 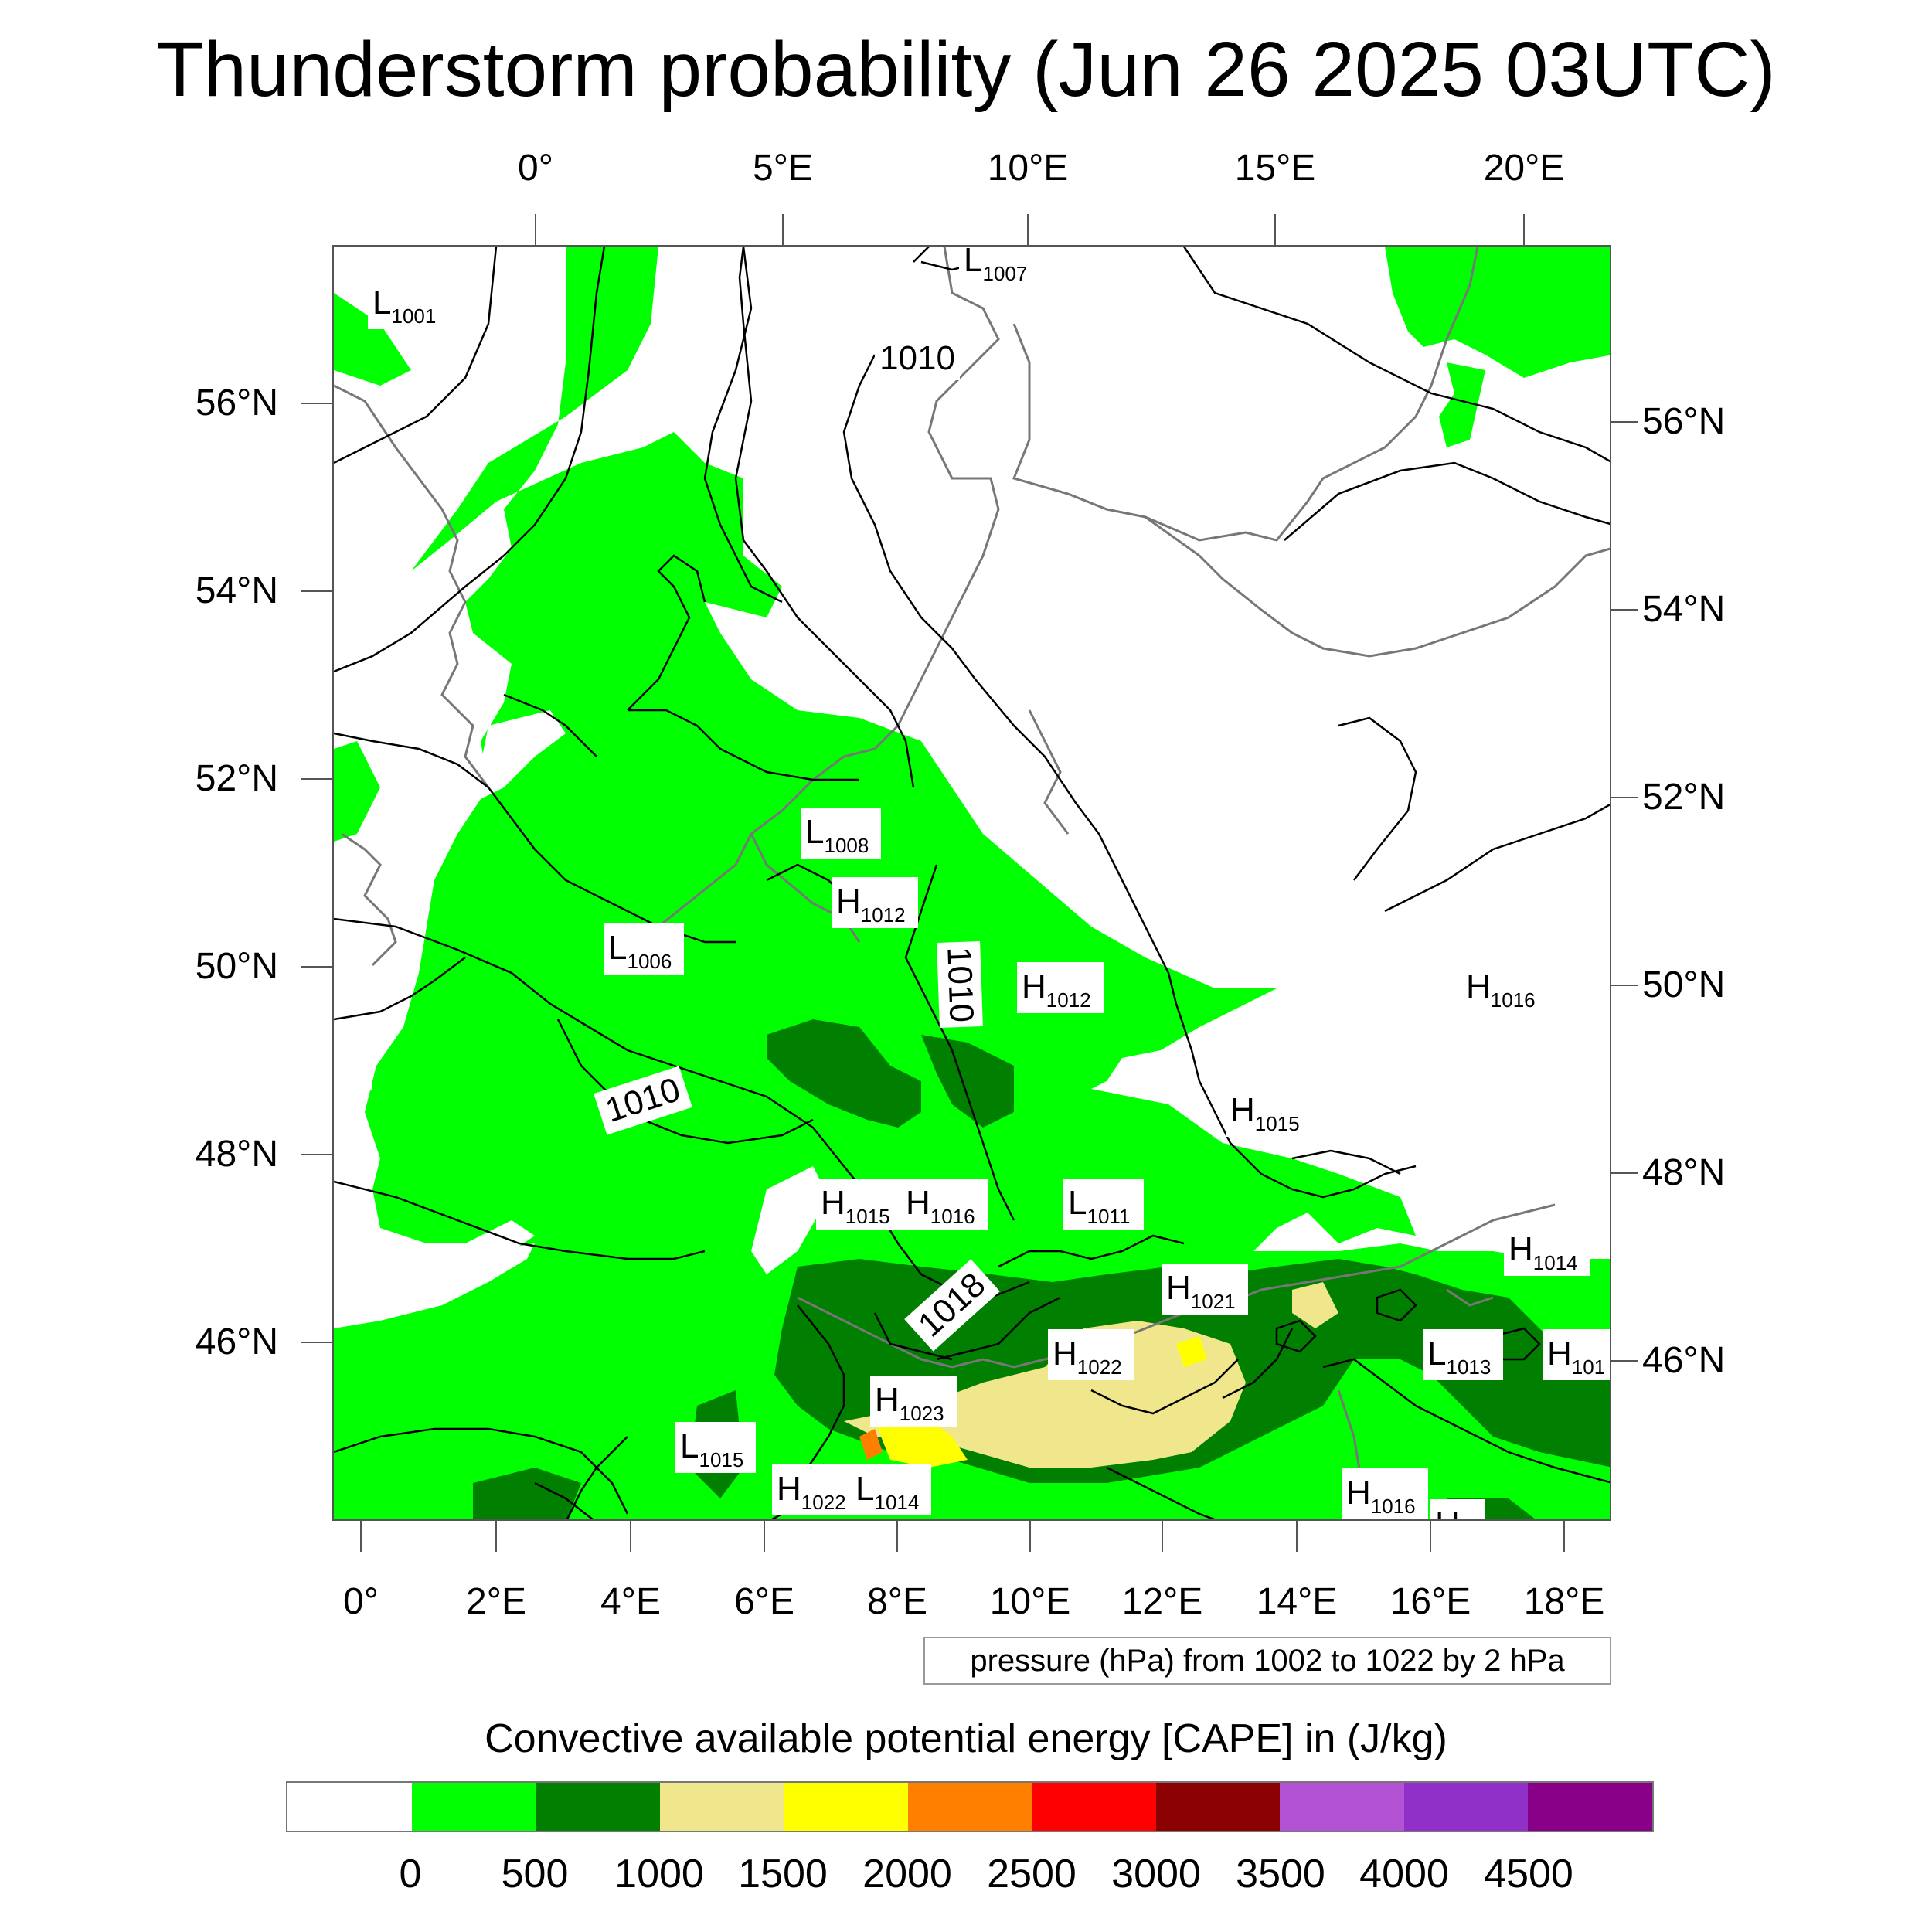 What do you see at coordinates (1297, 1601) in the screenshot?
I see `bottom-lon-label-14e: 14°E` at bounding box center [1297, 1601].